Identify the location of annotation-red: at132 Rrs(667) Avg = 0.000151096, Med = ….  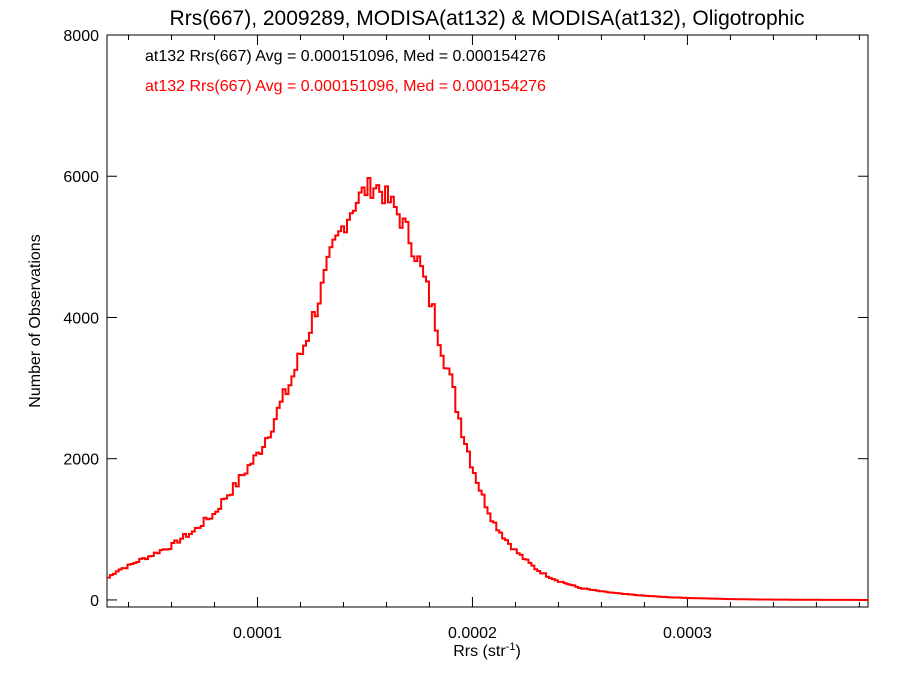
(345, 86).